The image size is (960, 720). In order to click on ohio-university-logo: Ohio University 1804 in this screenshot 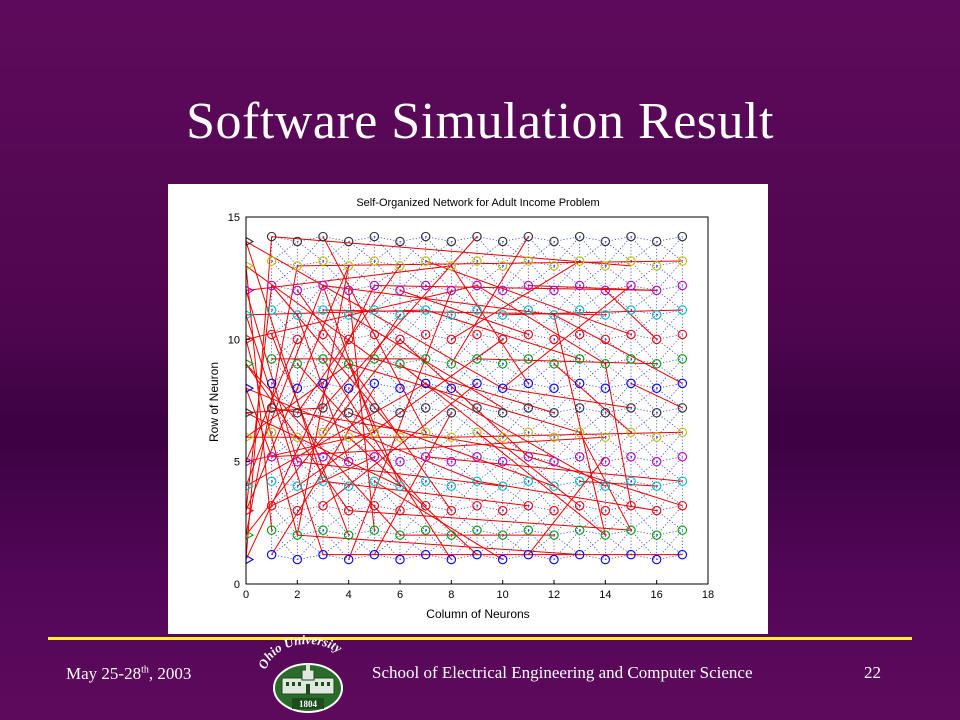, I will do `click(300, 672)`.